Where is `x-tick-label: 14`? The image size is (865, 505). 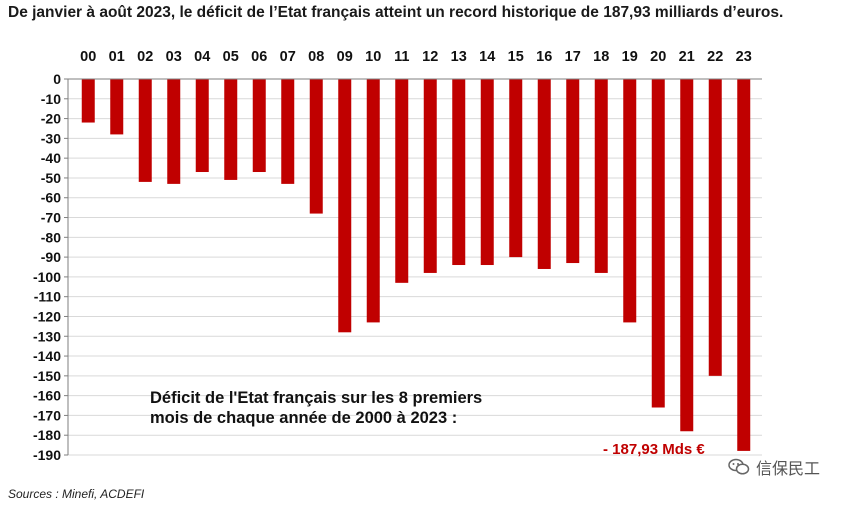 x-tick-label: 14 is located at coordinates (487, 57).